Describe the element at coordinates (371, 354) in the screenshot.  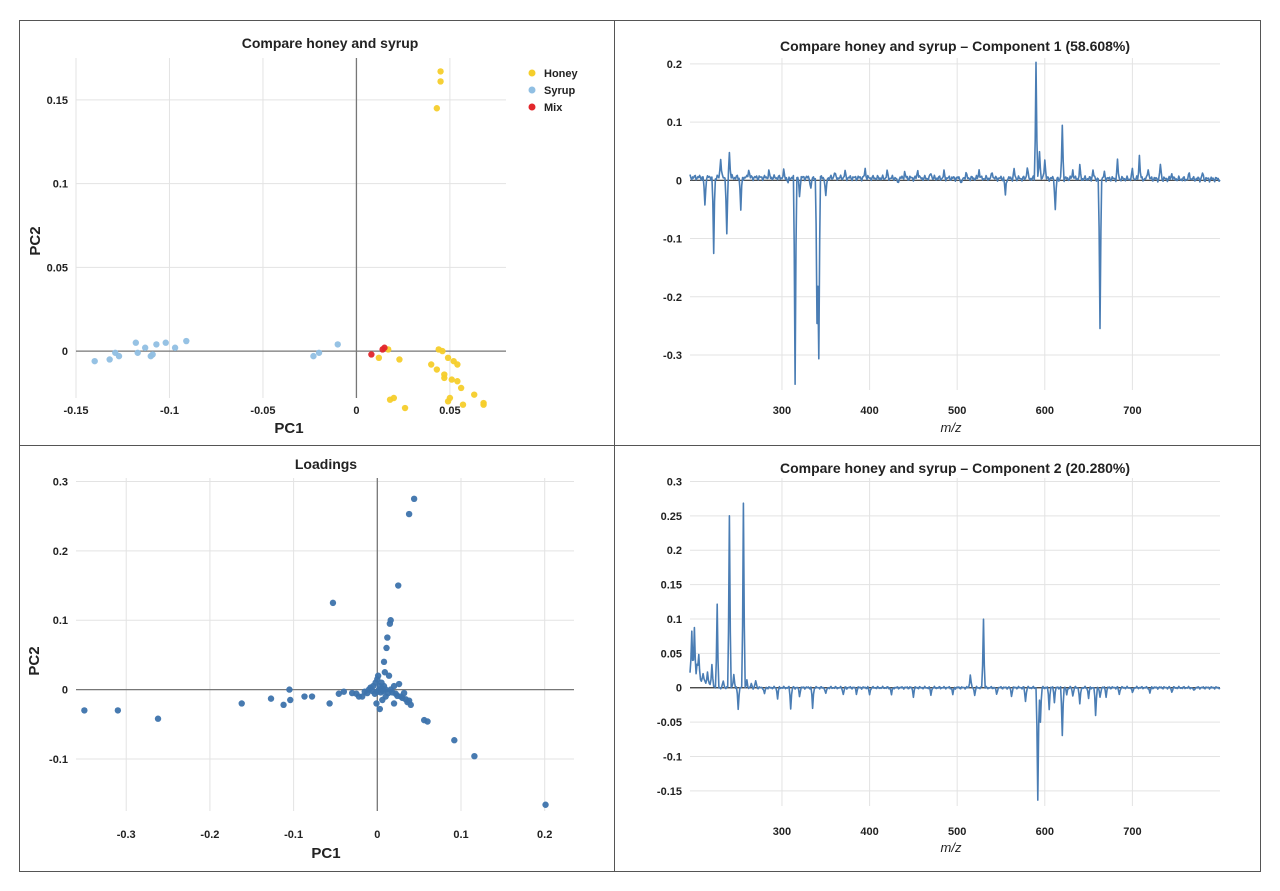
I see `point-mix` at that location.